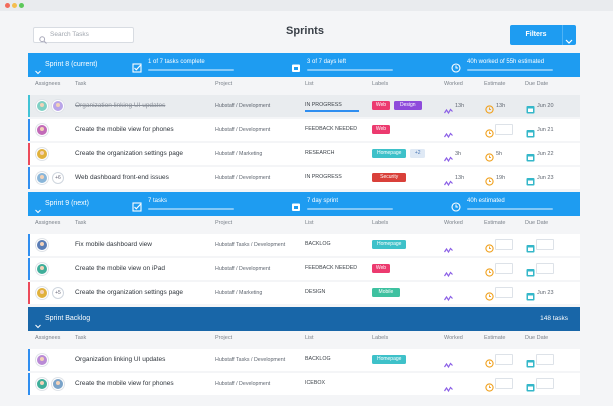 The width and height of the screenshot is (613, 406). What do you see at coordinates (69, 34) in the screenshot?
I see `search-placeholder: Search Tasks` at bounding box center [69, 34].